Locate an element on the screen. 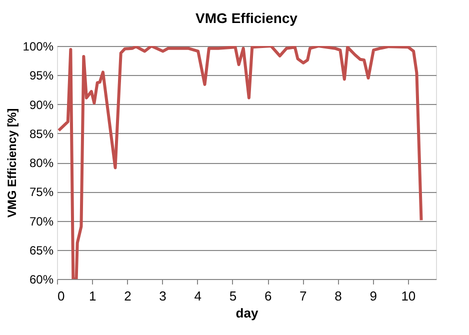 The width and height of the screenshot is (469, 335). y-tick-label: 75% is located at coordinates (41, 192).